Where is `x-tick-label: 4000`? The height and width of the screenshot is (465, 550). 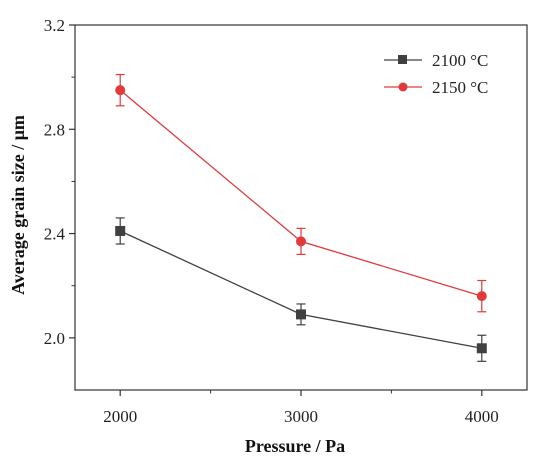 x-tick-label: 4000 is located at coordinates (482, 416).